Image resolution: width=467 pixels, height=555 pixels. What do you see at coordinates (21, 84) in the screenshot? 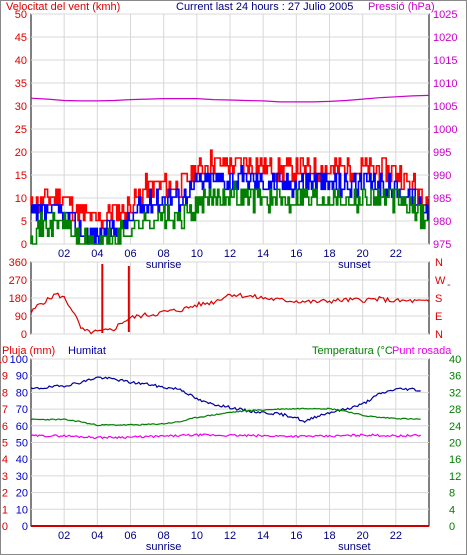
I see `wind-axis-tick: 35` at bounding box center [21, 84].